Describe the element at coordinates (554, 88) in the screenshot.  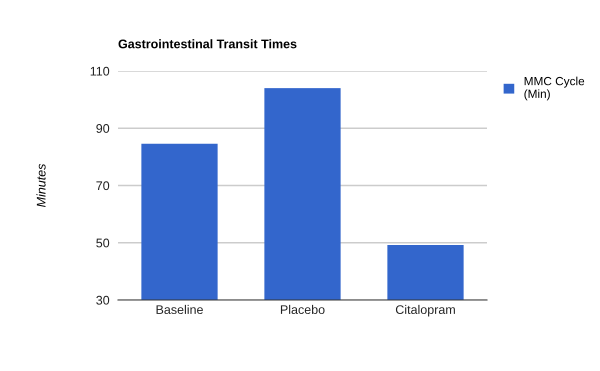
I see `legend-label: MMC Cycle (Min)` at that location.